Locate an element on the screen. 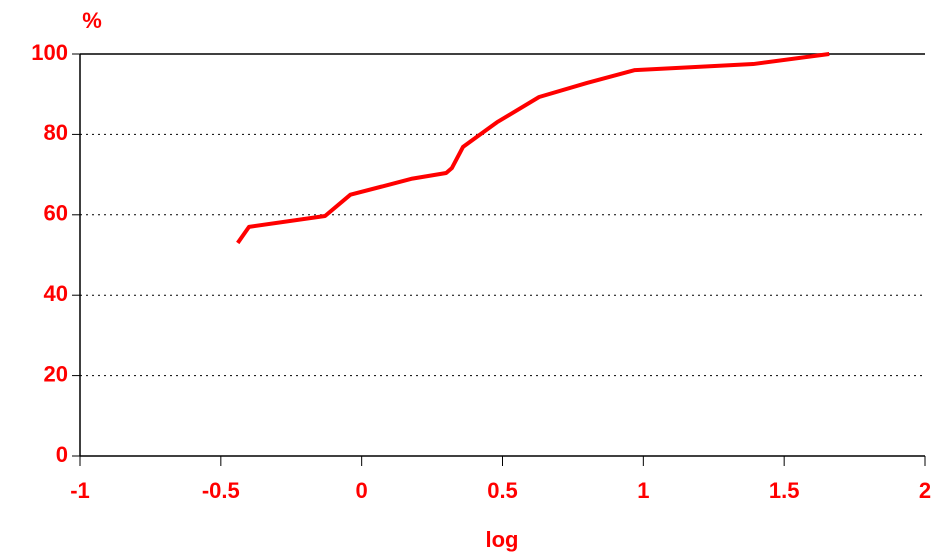 The image size is (938, 555). x-tick-label: 1 is located at coordinates (643, 490).